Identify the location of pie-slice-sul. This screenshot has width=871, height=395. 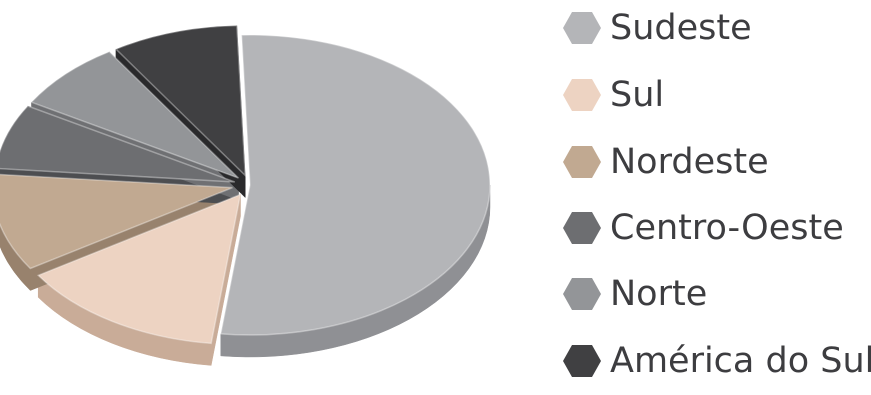
(139, 269).